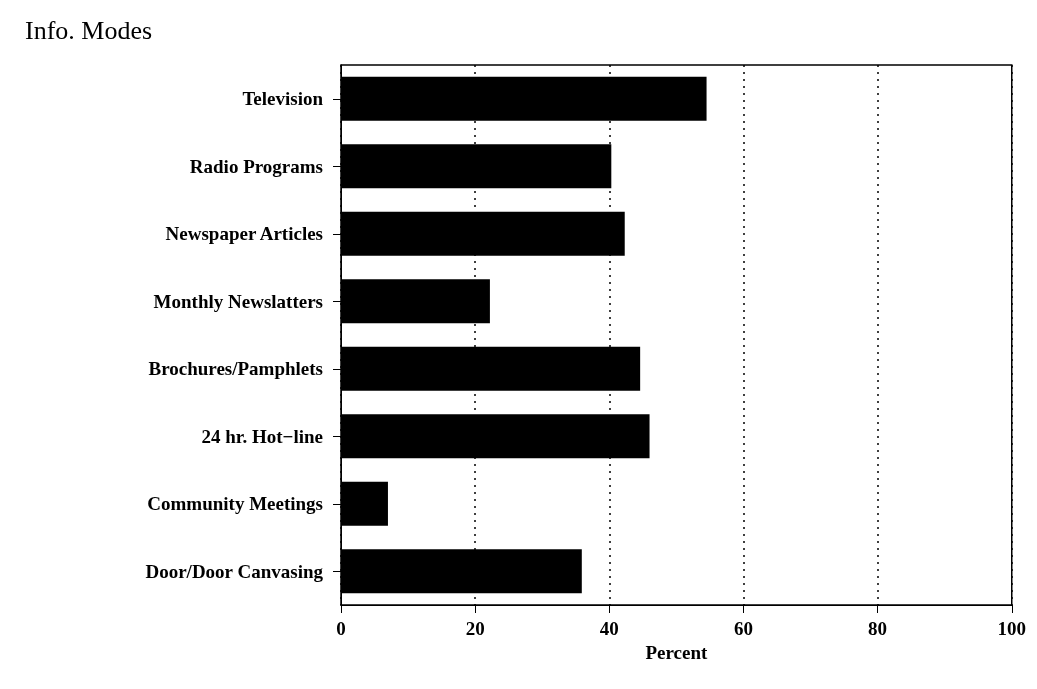  What do you see at coordinates (878, 628) in the screenshot?
I see `x-tick-label: 80` at bounding box center [878, 628].